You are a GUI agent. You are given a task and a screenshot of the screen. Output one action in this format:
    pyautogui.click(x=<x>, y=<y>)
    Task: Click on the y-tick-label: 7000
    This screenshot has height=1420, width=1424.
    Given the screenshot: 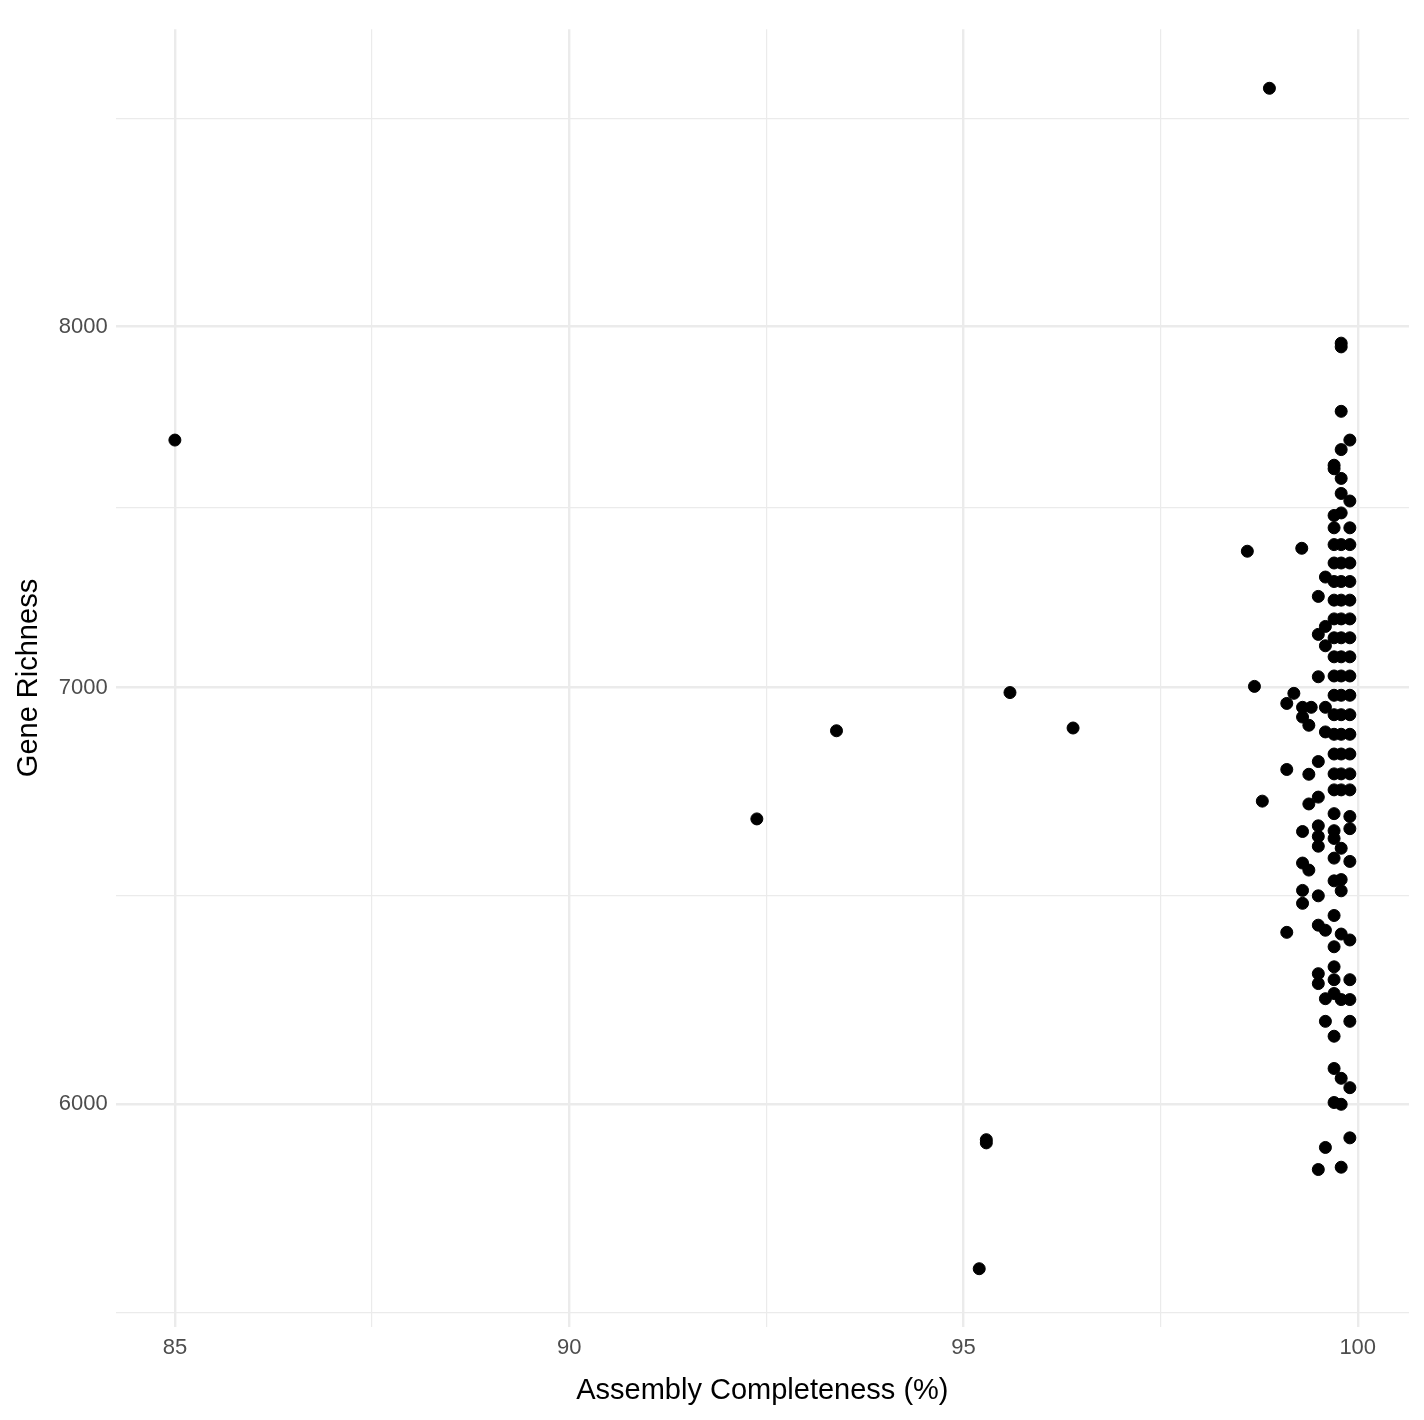 What is the action you would take?
    pyautogui.click(x=83, y=686)
    